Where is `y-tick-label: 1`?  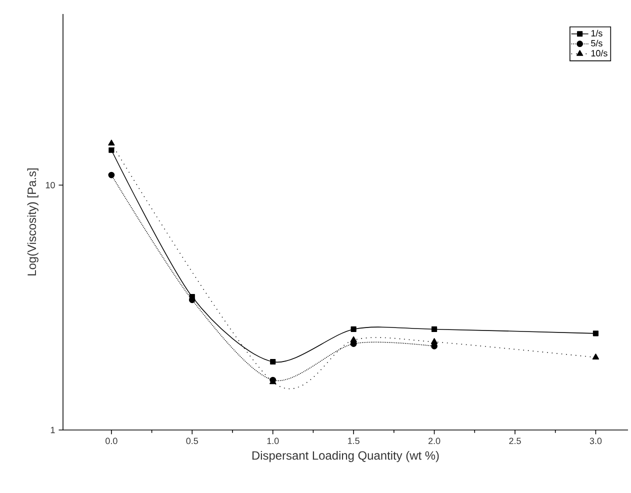
y-tick-label: 1 is located at coordinates (52, 430).